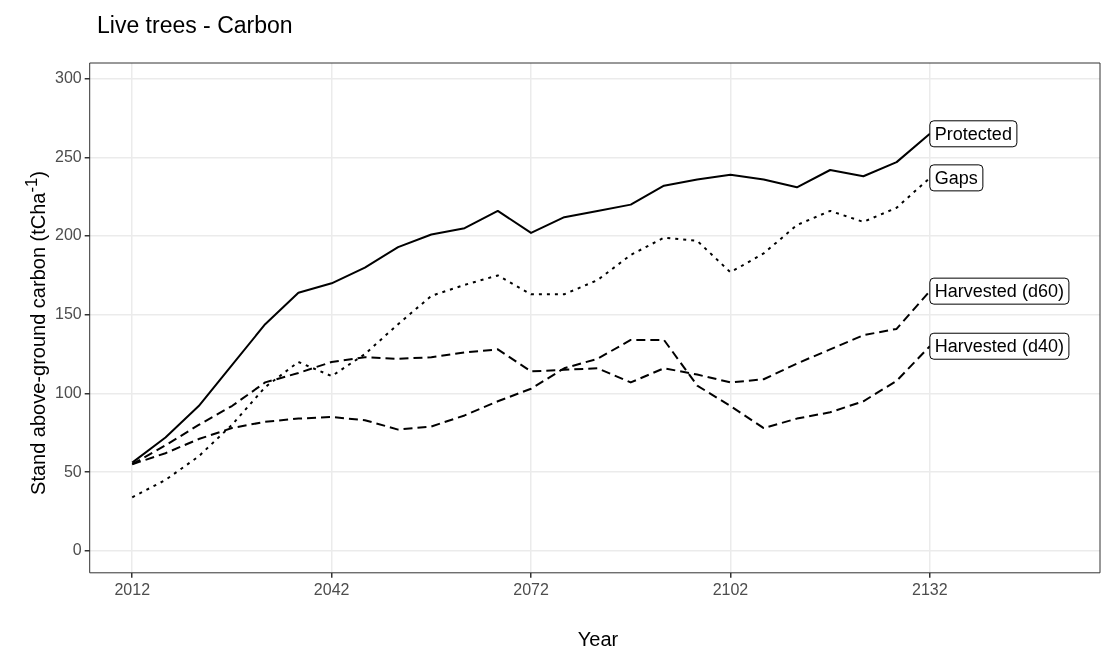 The width and height of the screenshot is (1102, 661). I want to click on y-tick-label: 150, so click(68, 314).